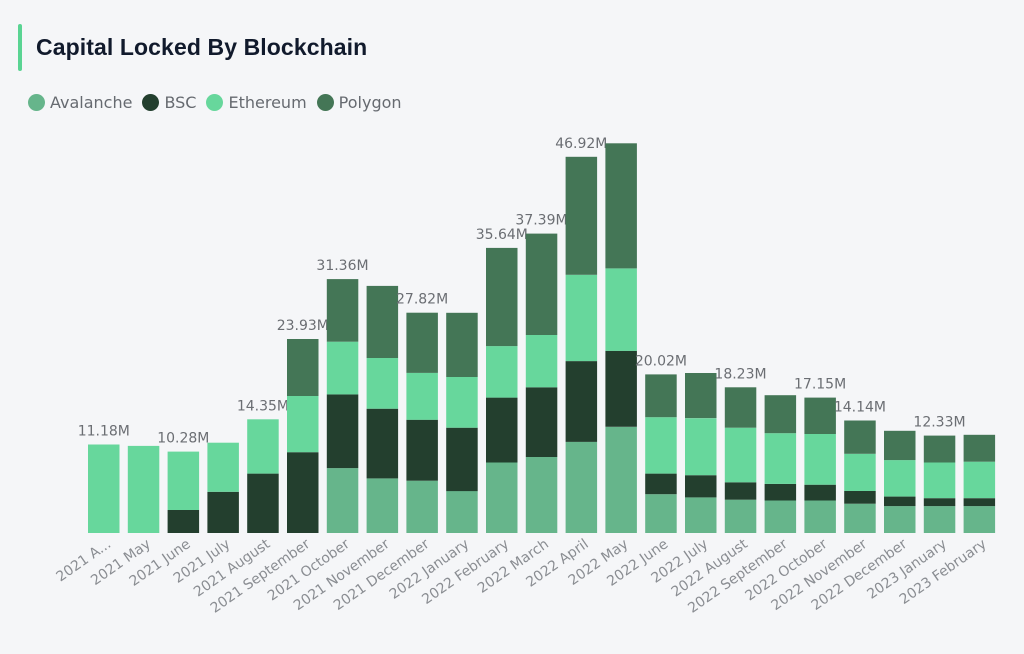 This screenshot has height=654, width=1024. I want to click on legend-item-polygon: Polygon, so click(359, 102).